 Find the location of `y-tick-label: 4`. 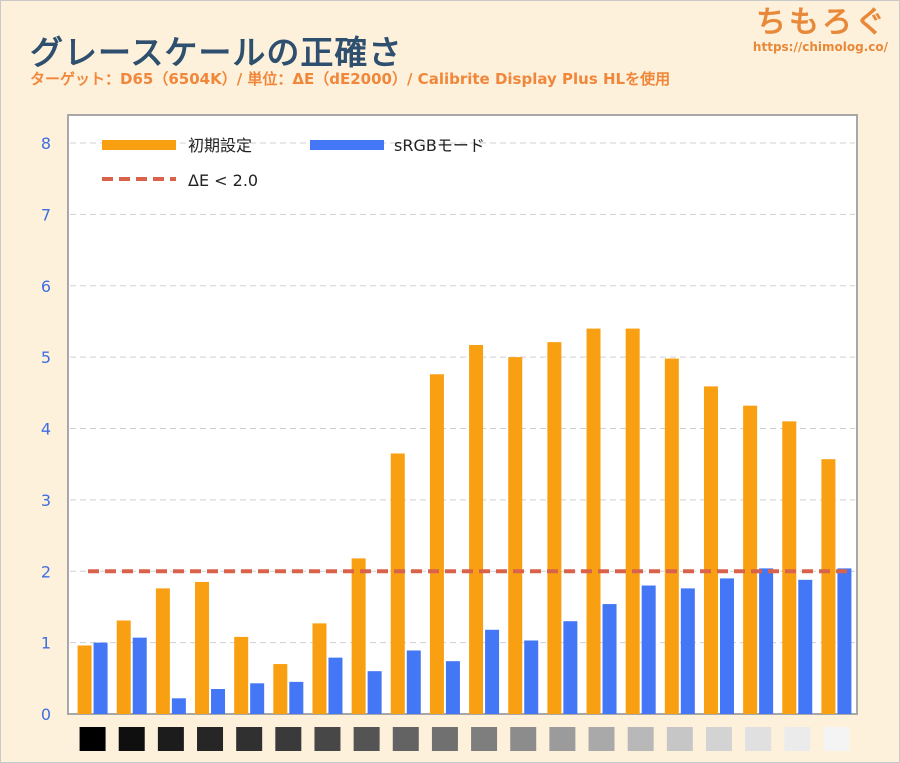

y-tick-label: 4 is located at coordinates (46, 429).